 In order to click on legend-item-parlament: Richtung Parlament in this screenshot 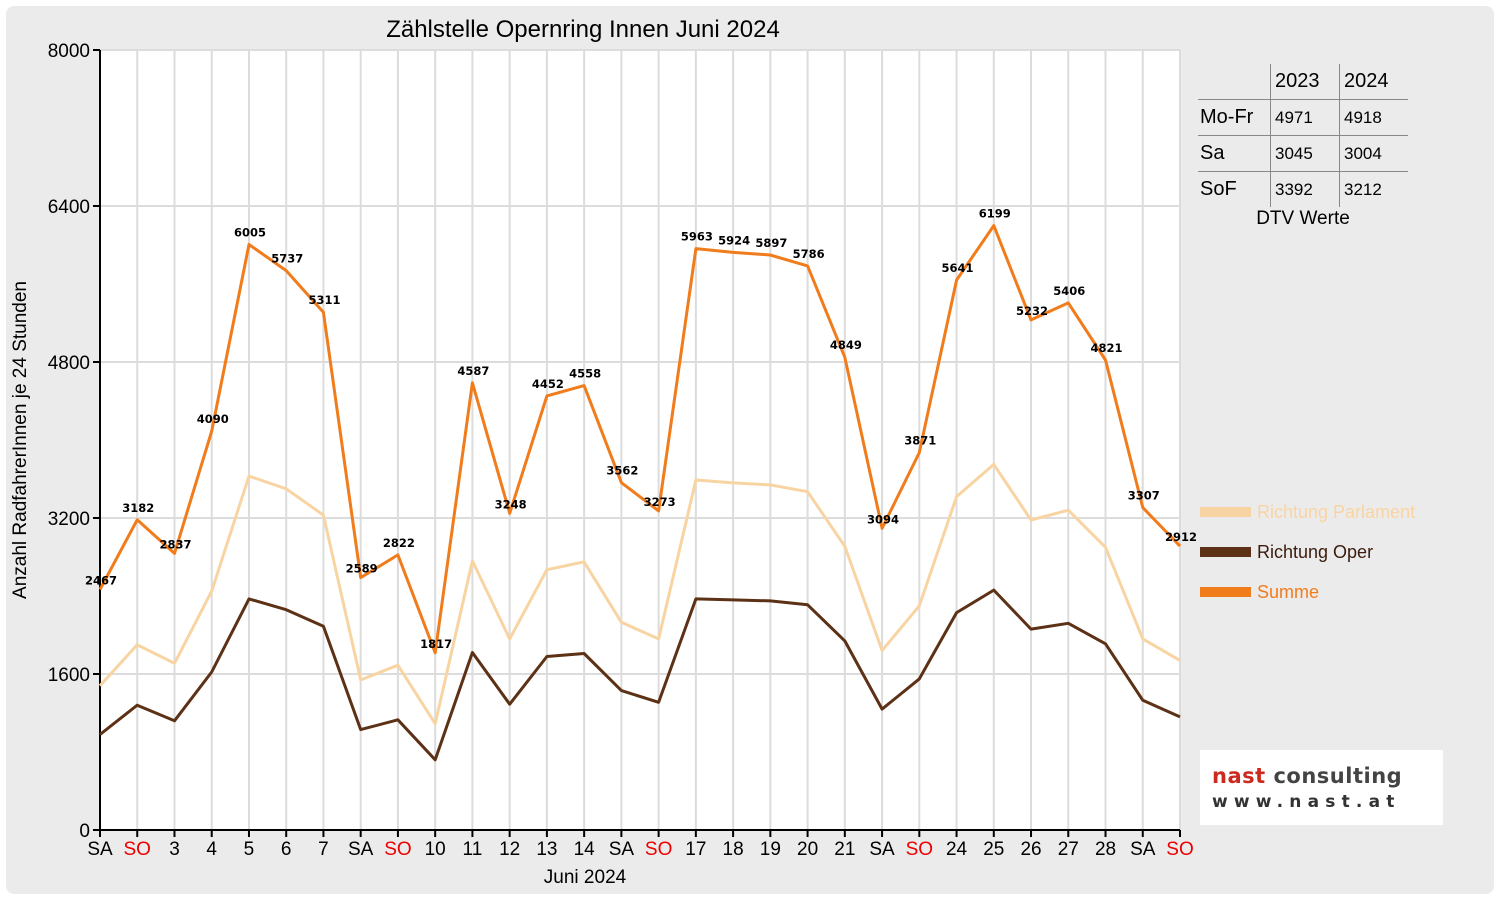, I will do `click(1307, 512)`.